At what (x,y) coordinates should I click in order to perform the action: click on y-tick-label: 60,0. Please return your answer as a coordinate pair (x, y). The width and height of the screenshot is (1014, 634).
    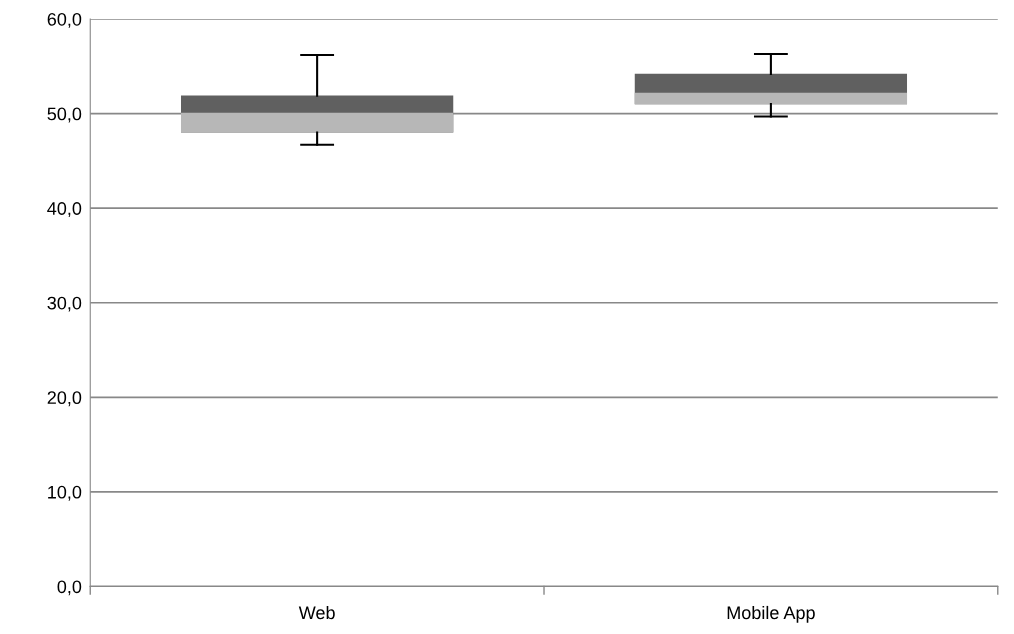
    Looking at the image, I should click on (64, 20).